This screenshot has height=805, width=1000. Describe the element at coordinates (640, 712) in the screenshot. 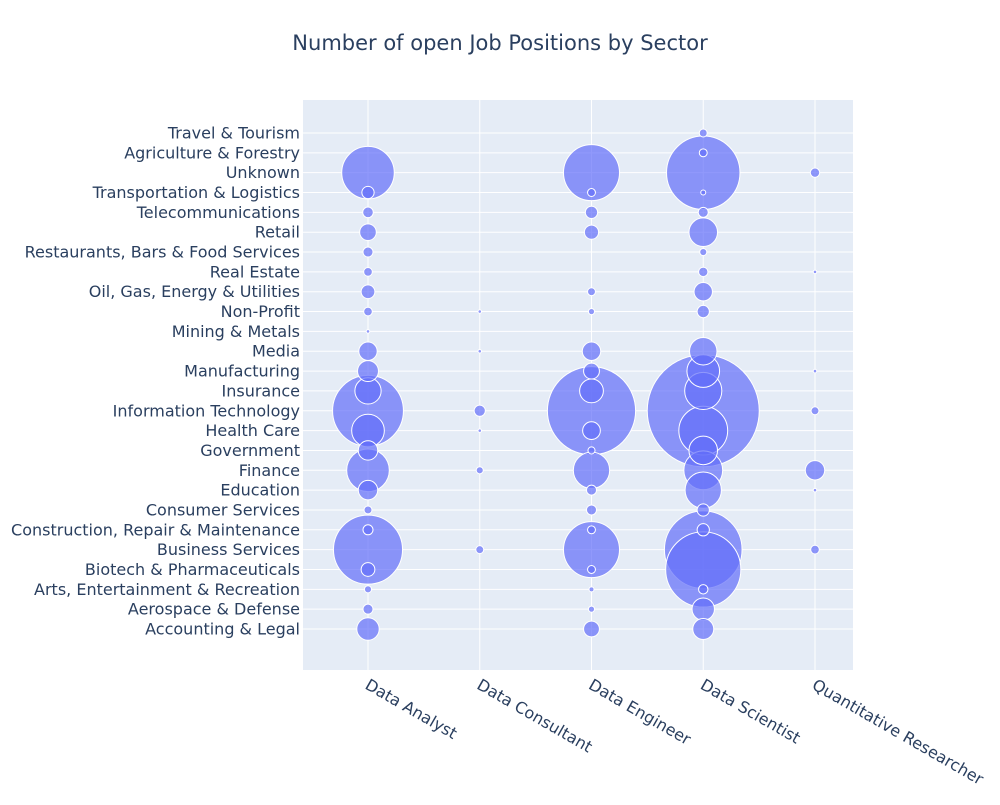

I see `x-tick-label: Data Engineer` at that location.